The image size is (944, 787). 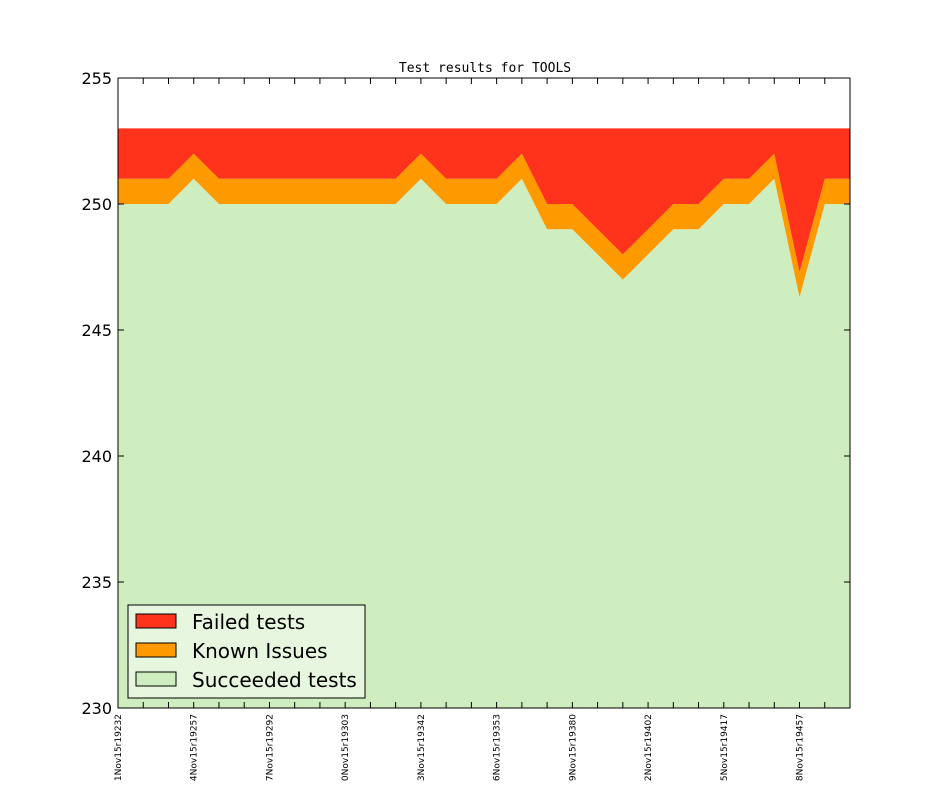 I want to click on x-tick-label: 3Nov15r19342, so click(x=422, y=747).